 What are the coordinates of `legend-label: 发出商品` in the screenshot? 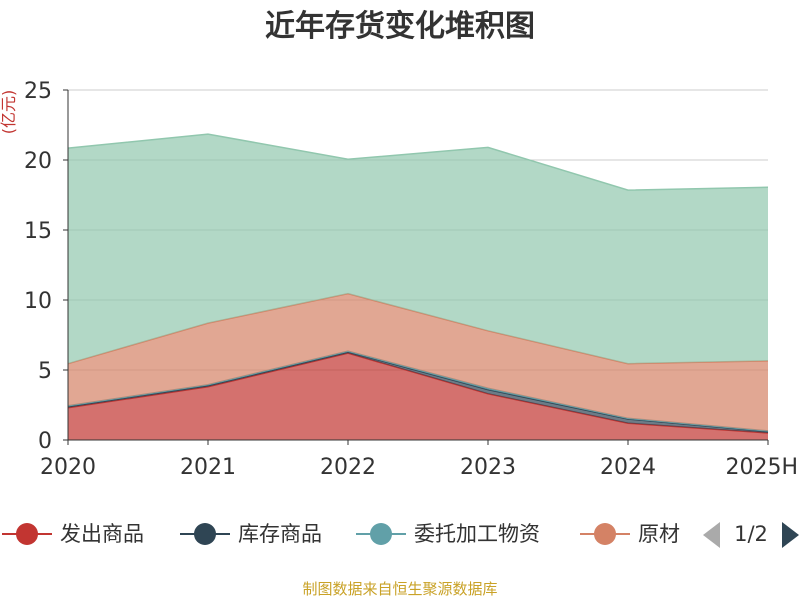 It's located at (102, 534).